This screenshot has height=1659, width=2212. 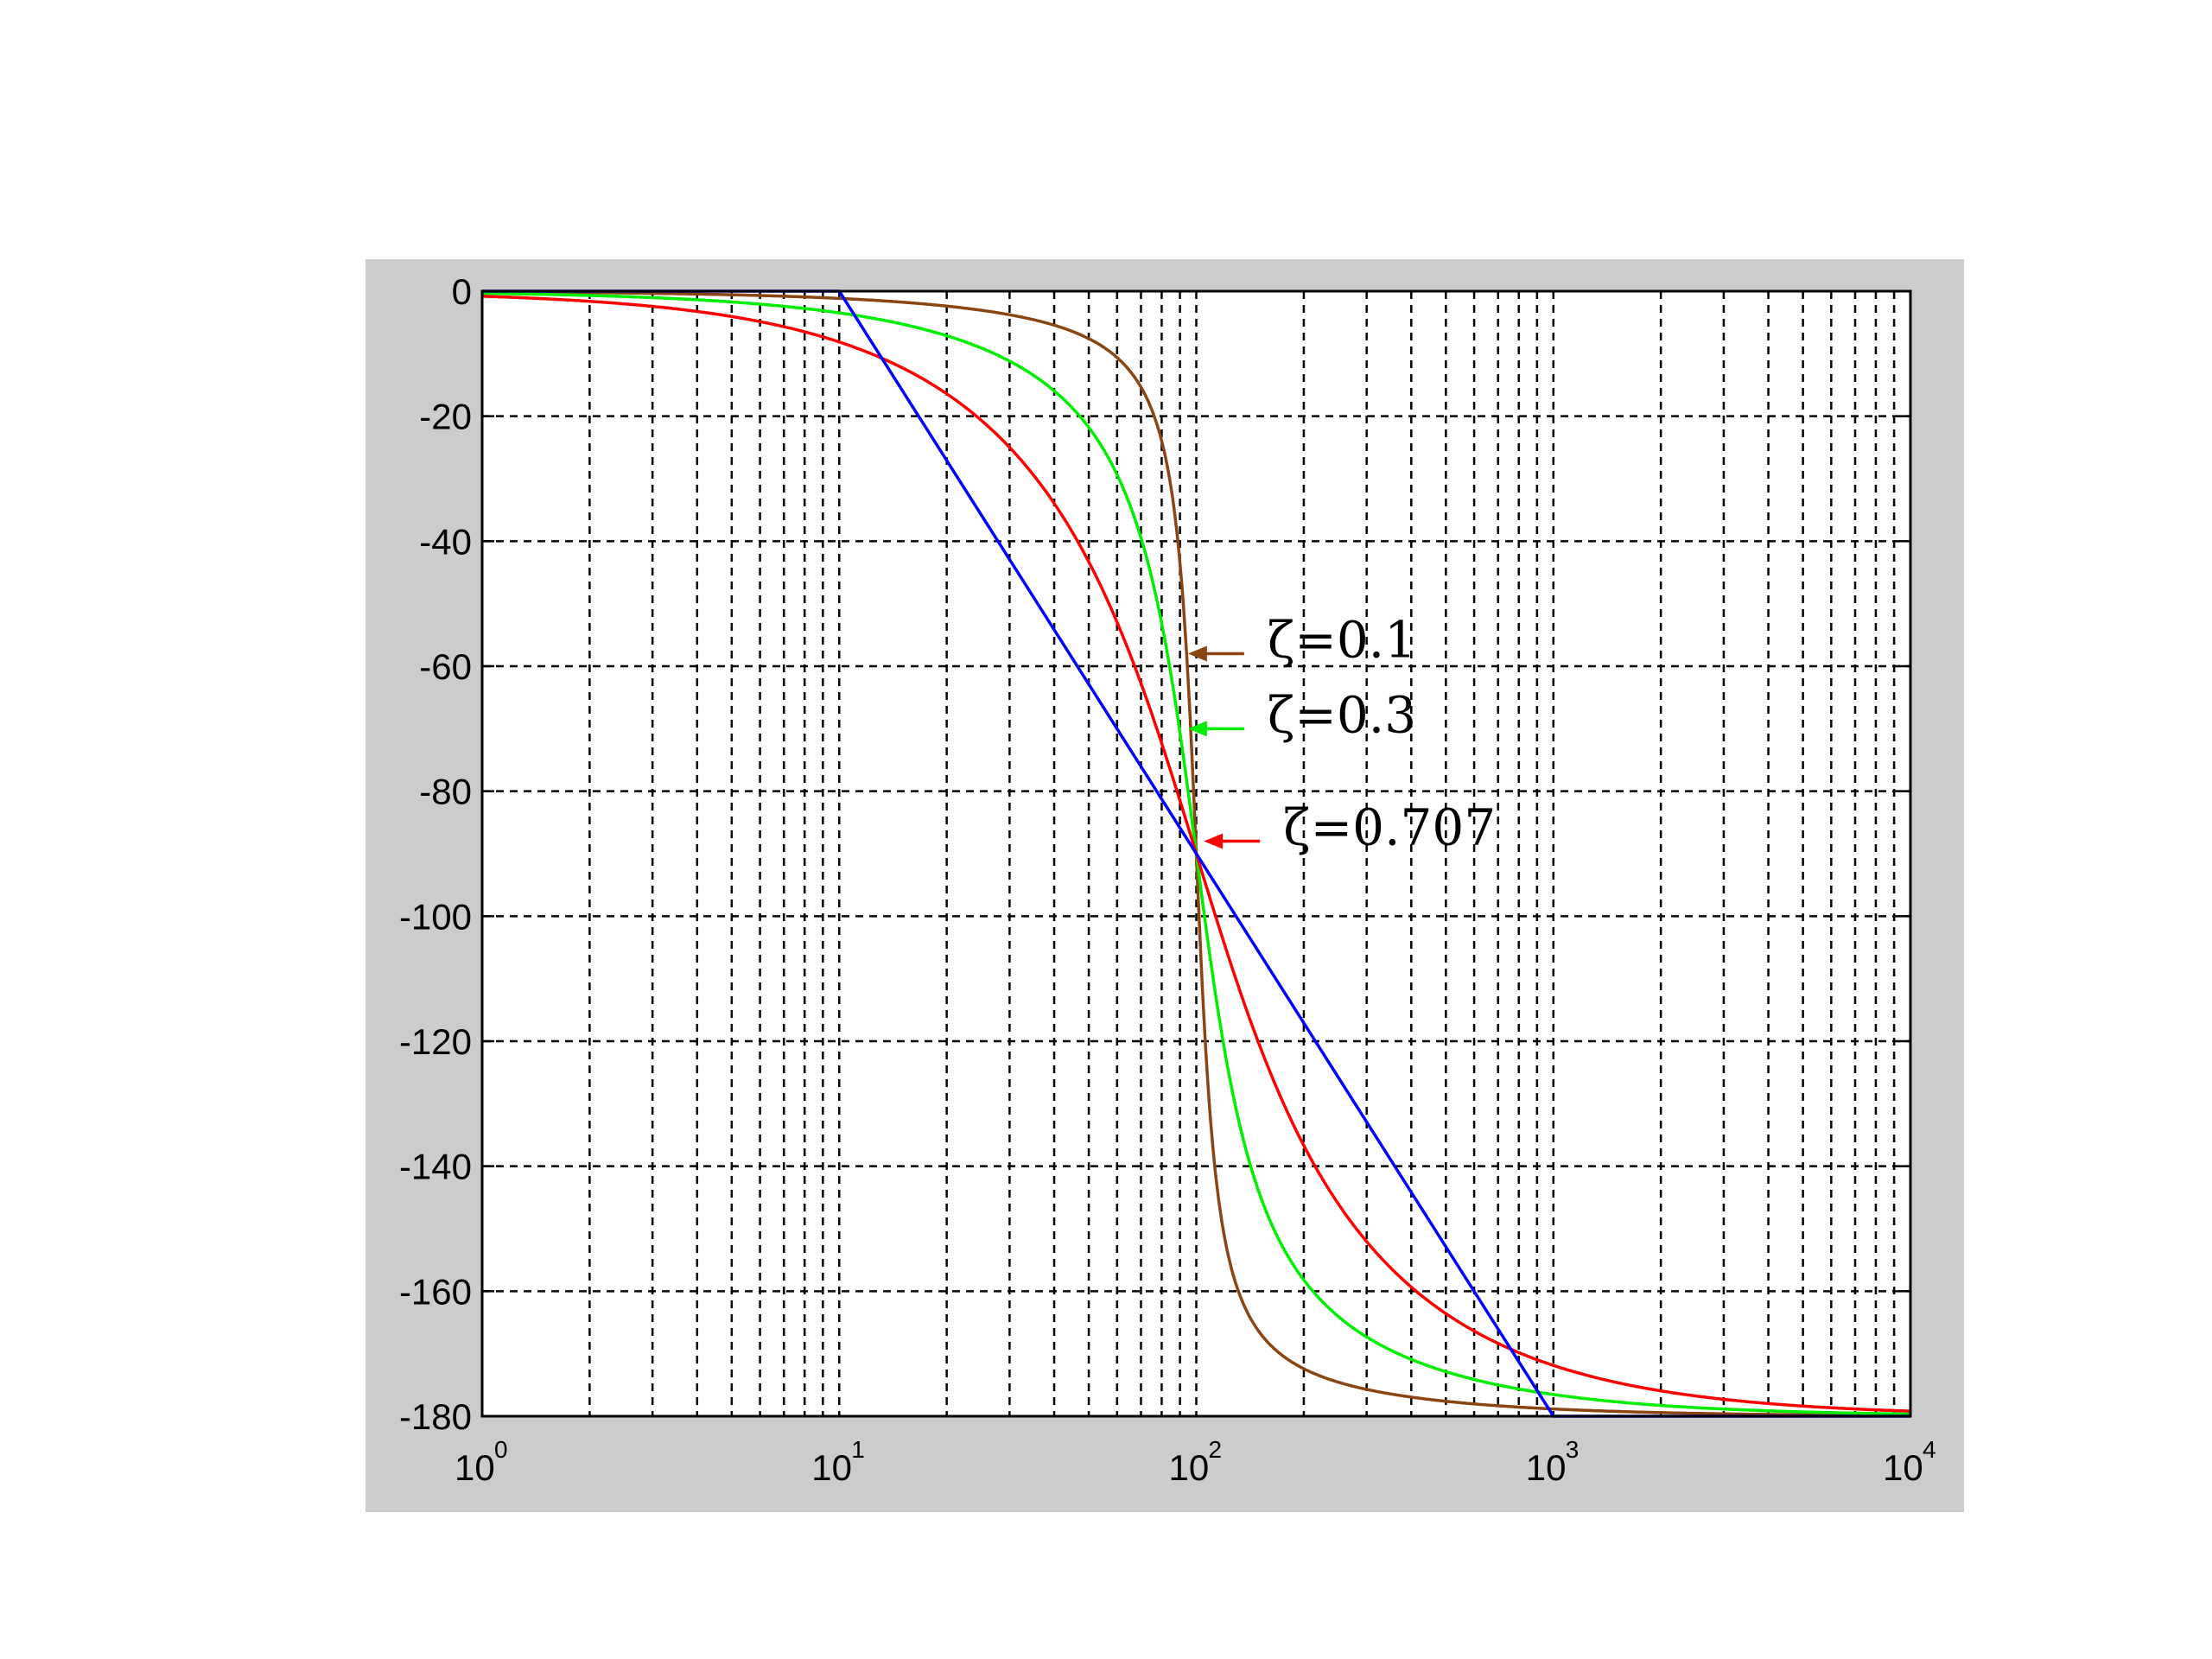 I want to click on y-tick-label: -180, so click(x=435, y=1416).